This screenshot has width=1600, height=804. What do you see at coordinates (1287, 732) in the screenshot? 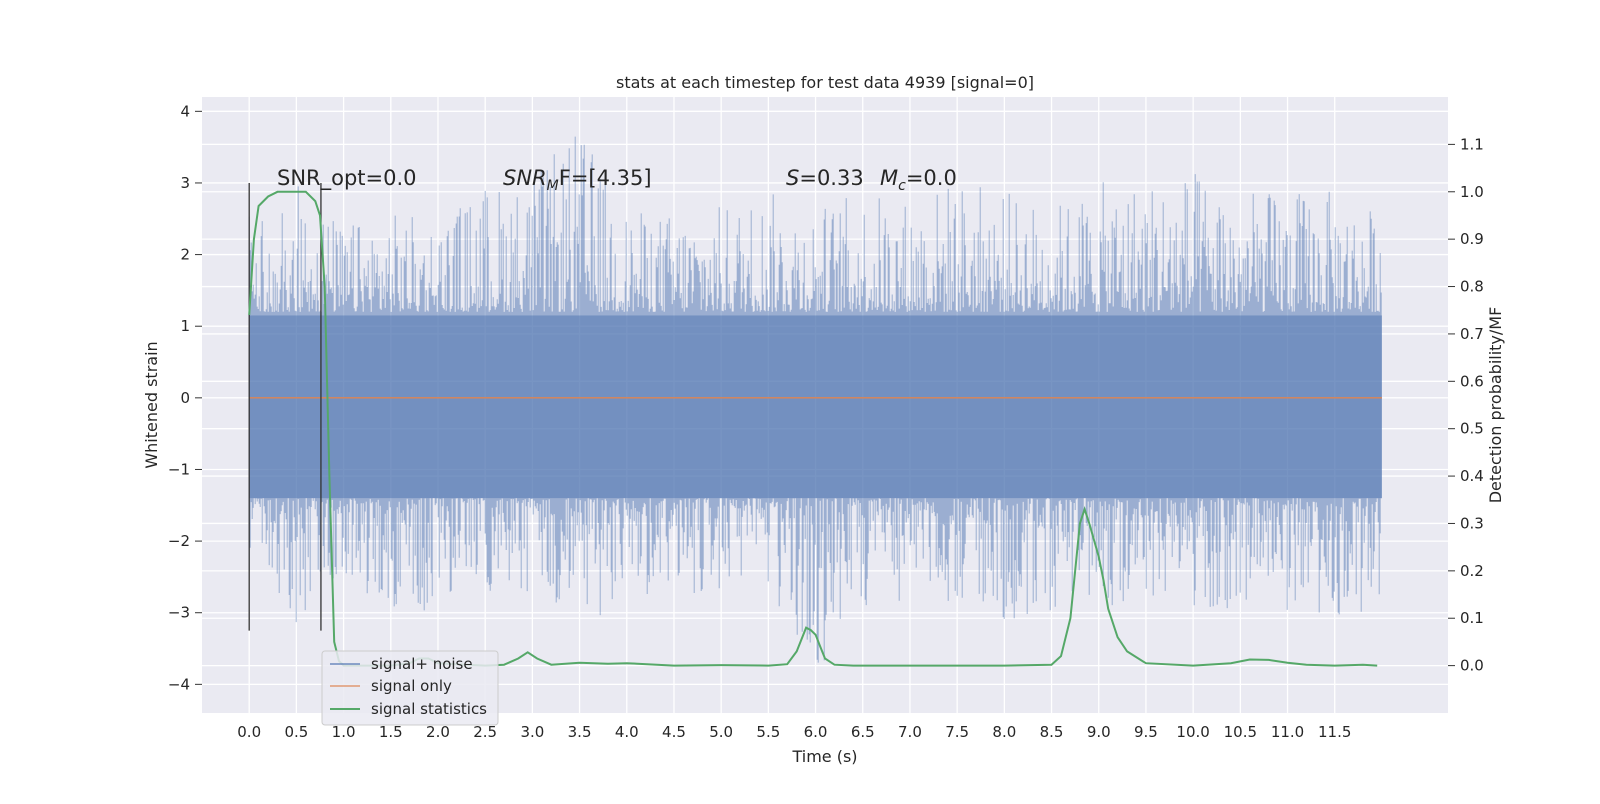
I see `x-tick-label: 11.0` at bounding box center [1287, 732].